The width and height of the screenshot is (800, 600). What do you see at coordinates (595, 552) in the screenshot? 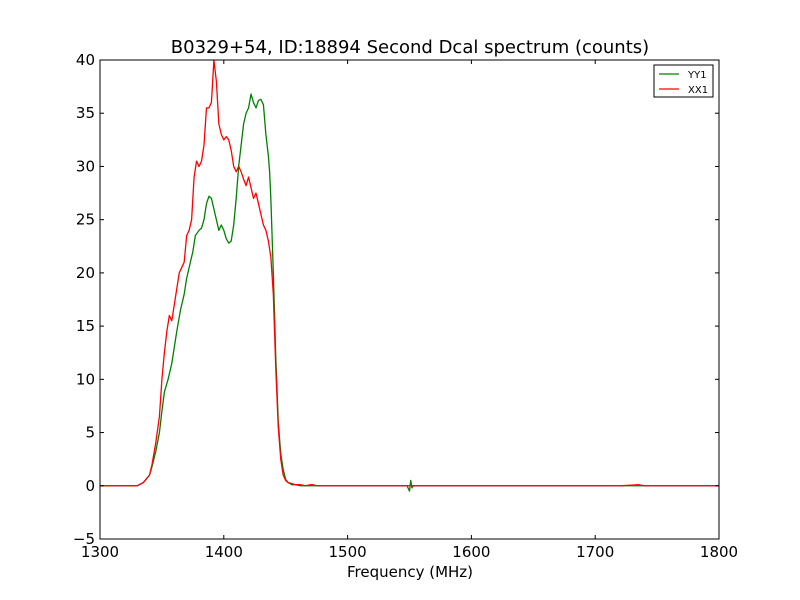
I see `x-tick-label: 1700` at bounding box center [595, 552].